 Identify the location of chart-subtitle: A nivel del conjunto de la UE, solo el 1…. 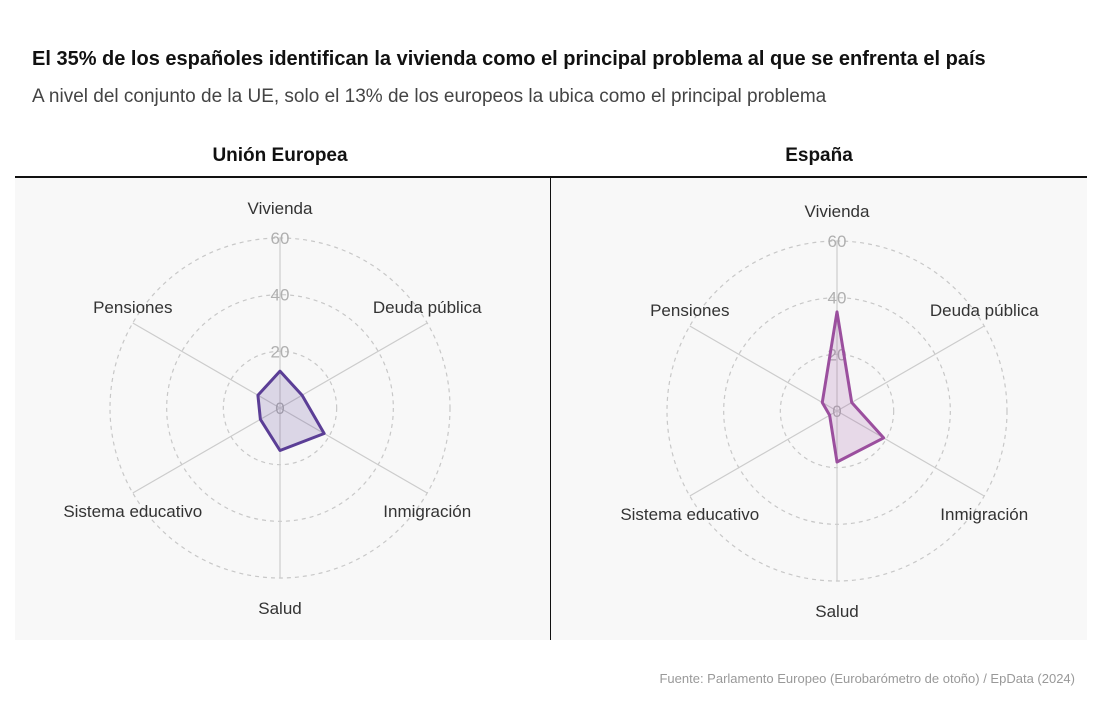
(429, 96).